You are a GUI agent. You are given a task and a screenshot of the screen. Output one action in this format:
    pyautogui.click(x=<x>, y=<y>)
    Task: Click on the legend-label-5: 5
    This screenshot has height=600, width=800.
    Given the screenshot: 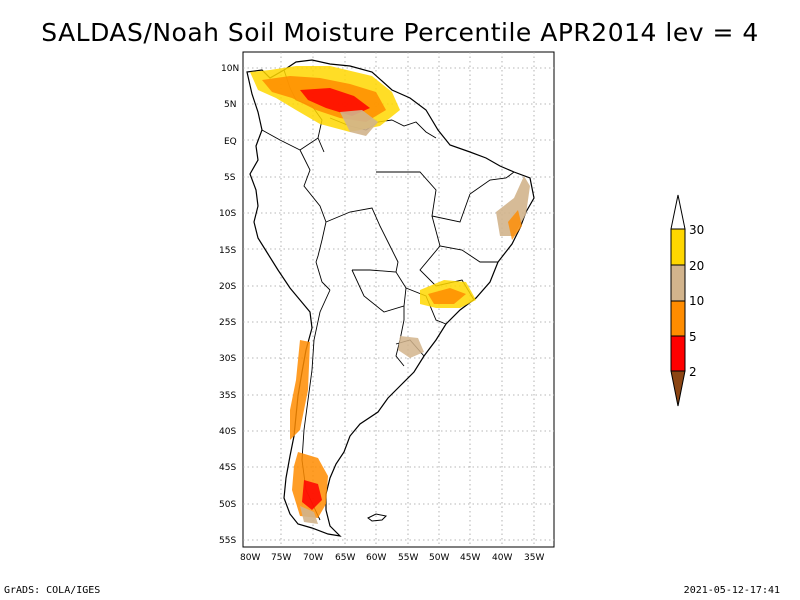 What is the action you would take?
    pyautogui.click(x=693, y=337)
    